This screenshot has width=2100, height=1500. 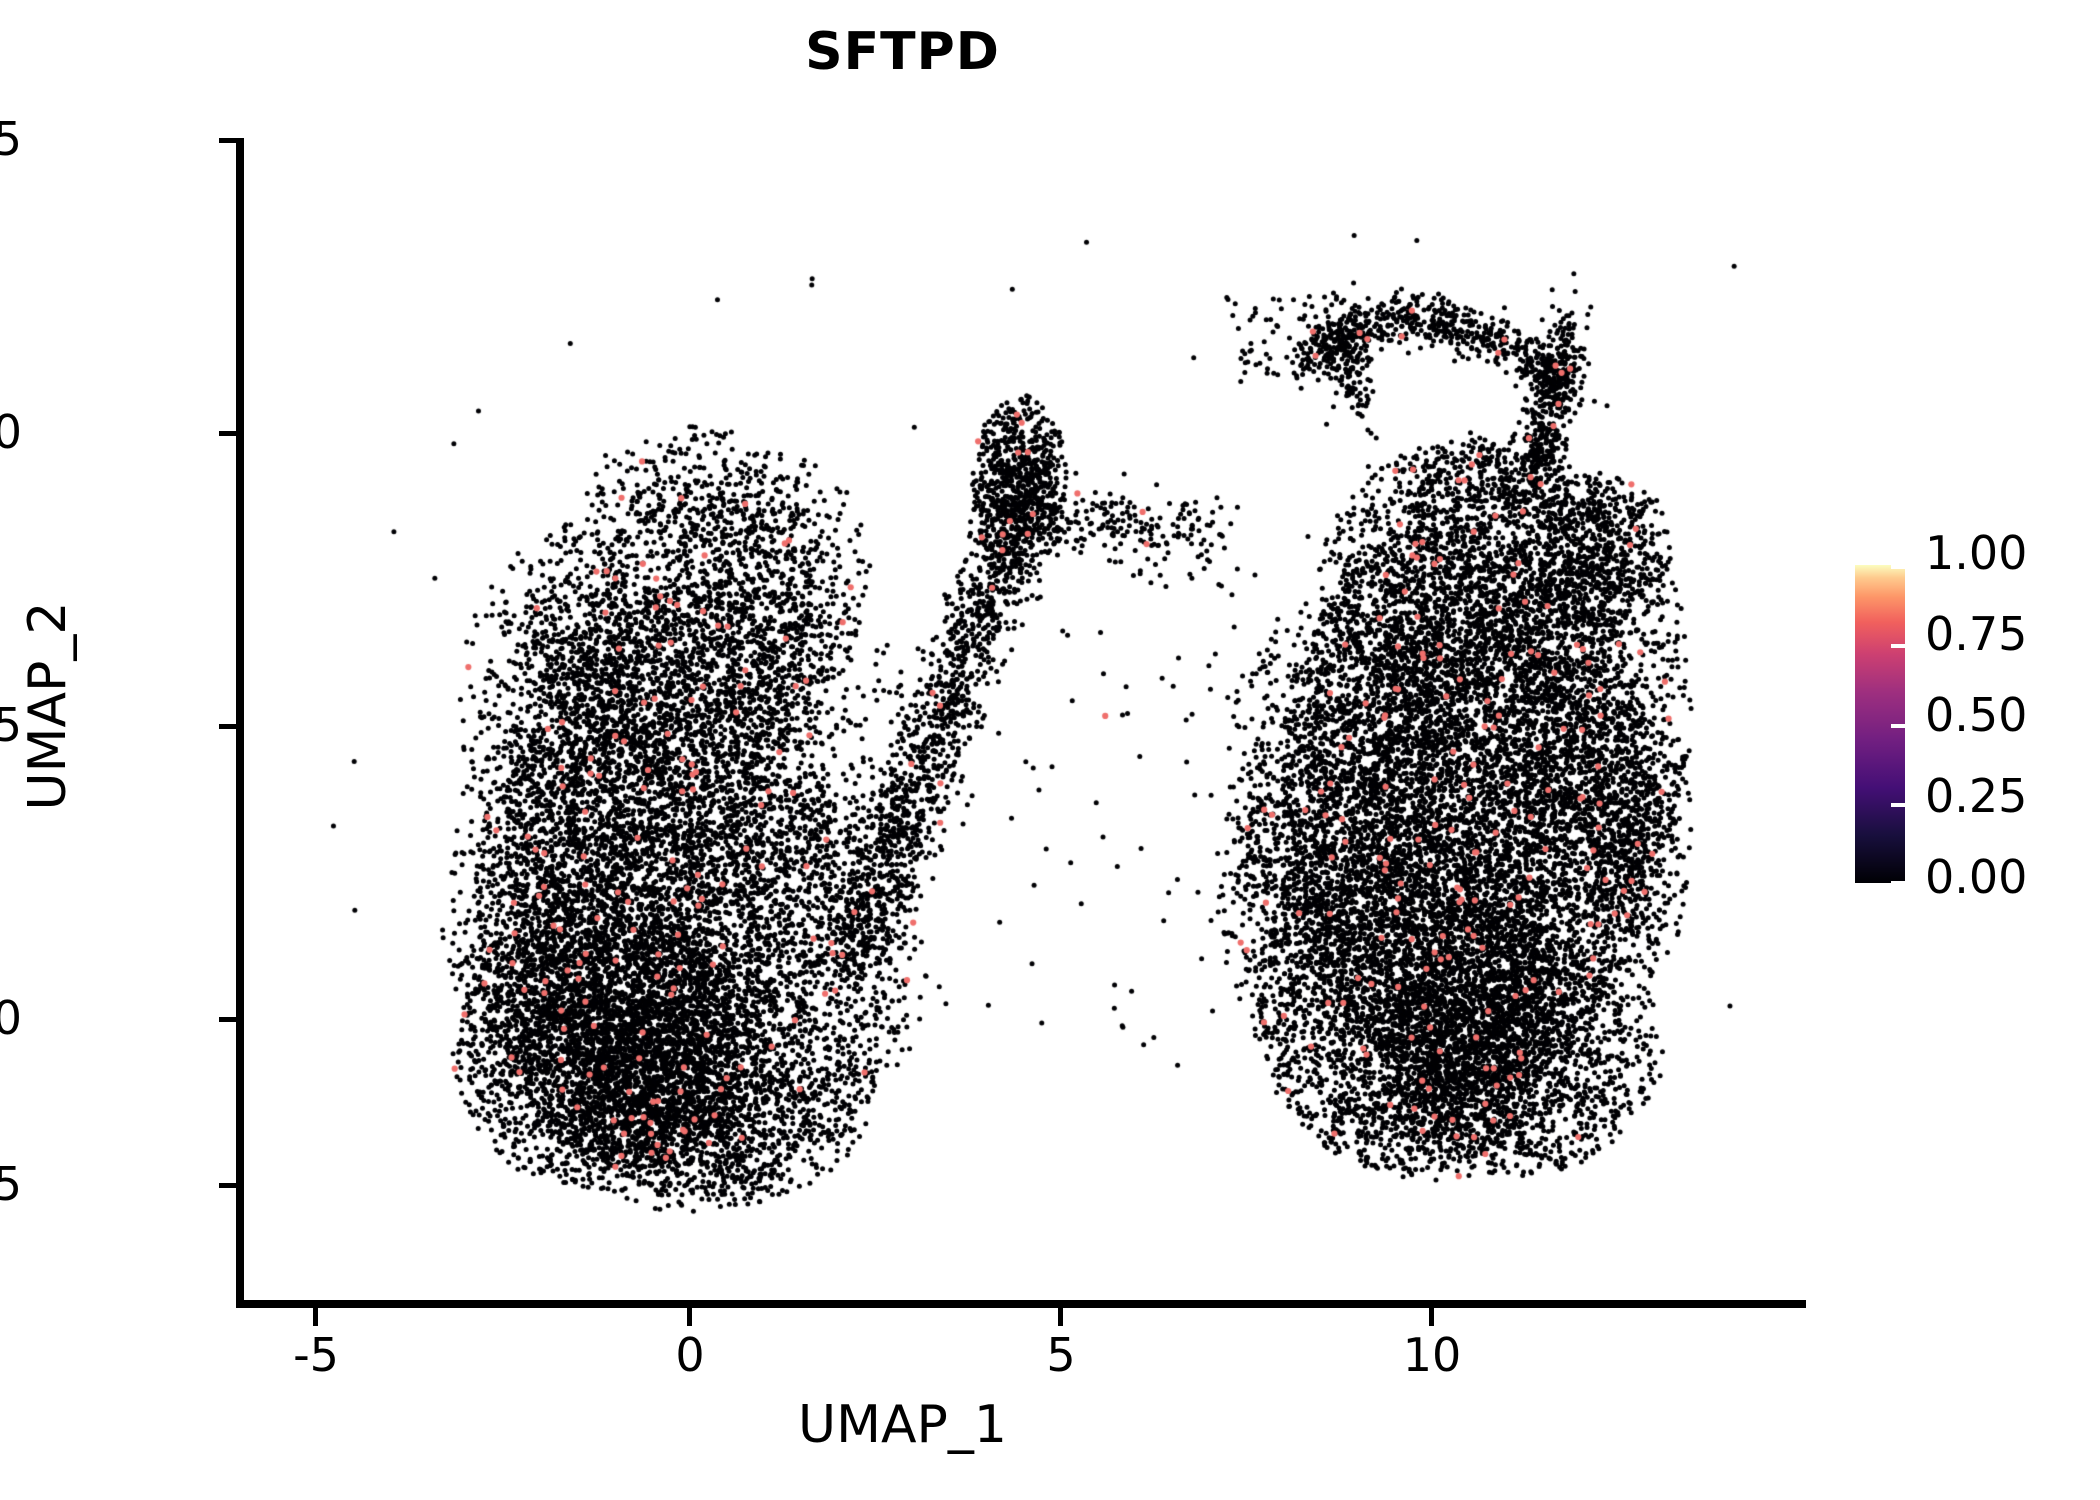 I want to click on x-tick-label: 5, so click(x=1061, y=1355).